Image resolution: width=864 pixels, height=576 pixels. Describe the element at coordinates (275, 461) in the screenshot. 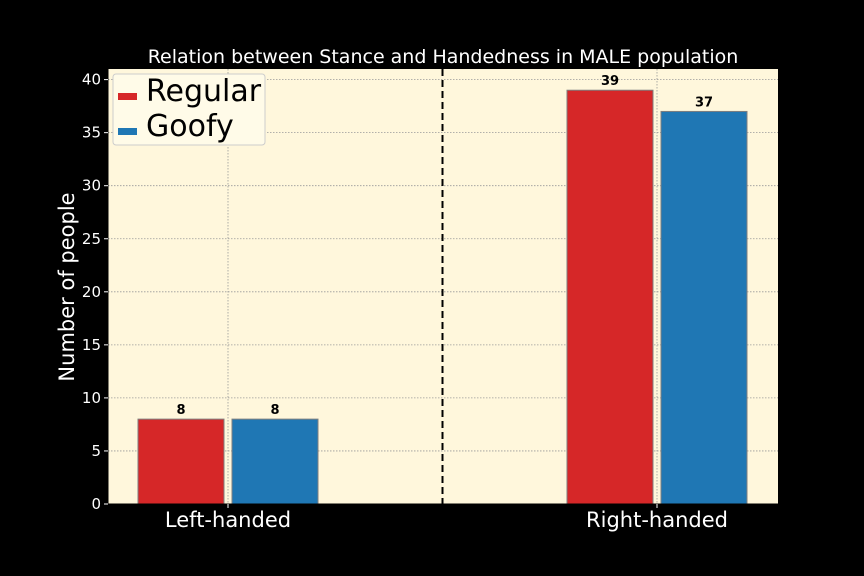

I see `bar-goofy-left-handed` at that location.